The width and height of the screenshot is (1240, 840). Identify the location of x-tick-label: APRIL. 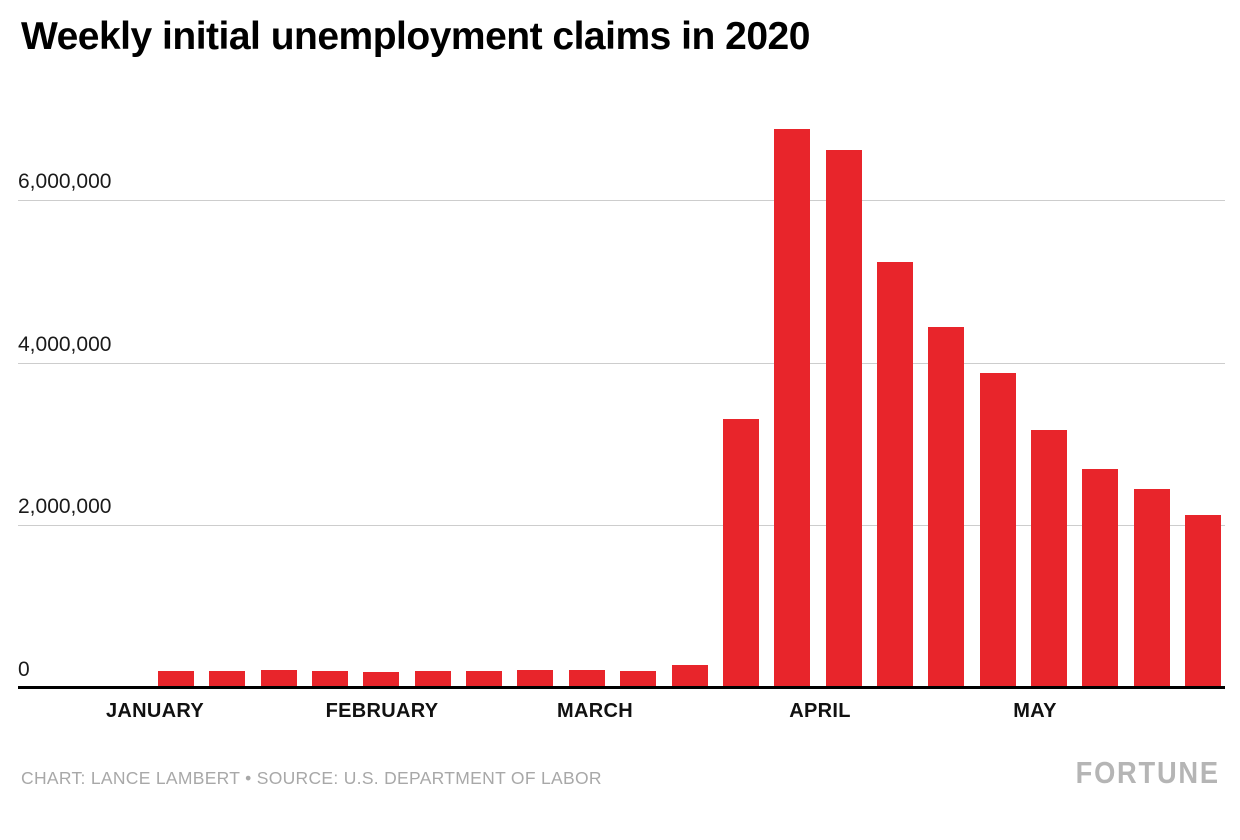
(820, 711).